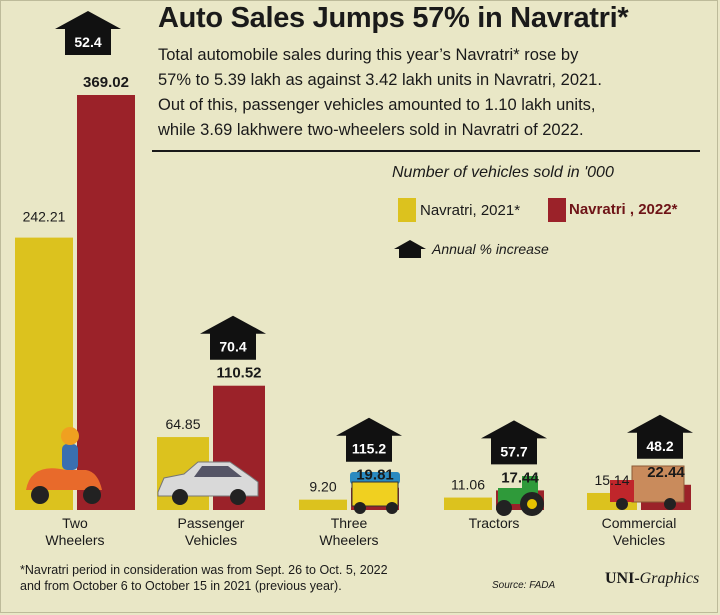 This screenshot has width=720, height=615. I want to click on source-note: Source: FADA, so click(524, 585).